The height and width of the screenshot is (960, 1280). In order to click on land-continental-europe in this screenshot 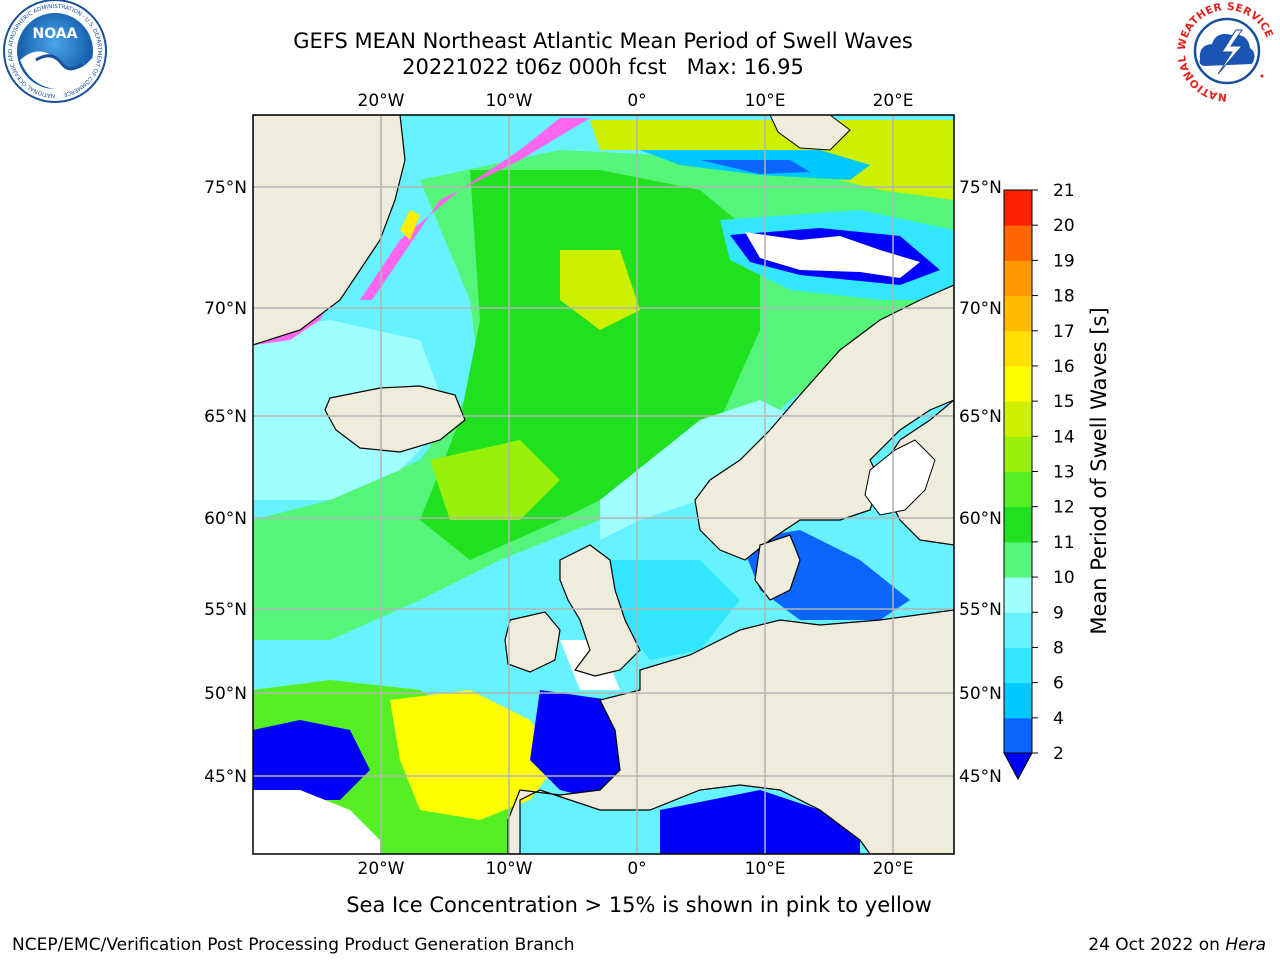, I will do `click(730, 731)`.